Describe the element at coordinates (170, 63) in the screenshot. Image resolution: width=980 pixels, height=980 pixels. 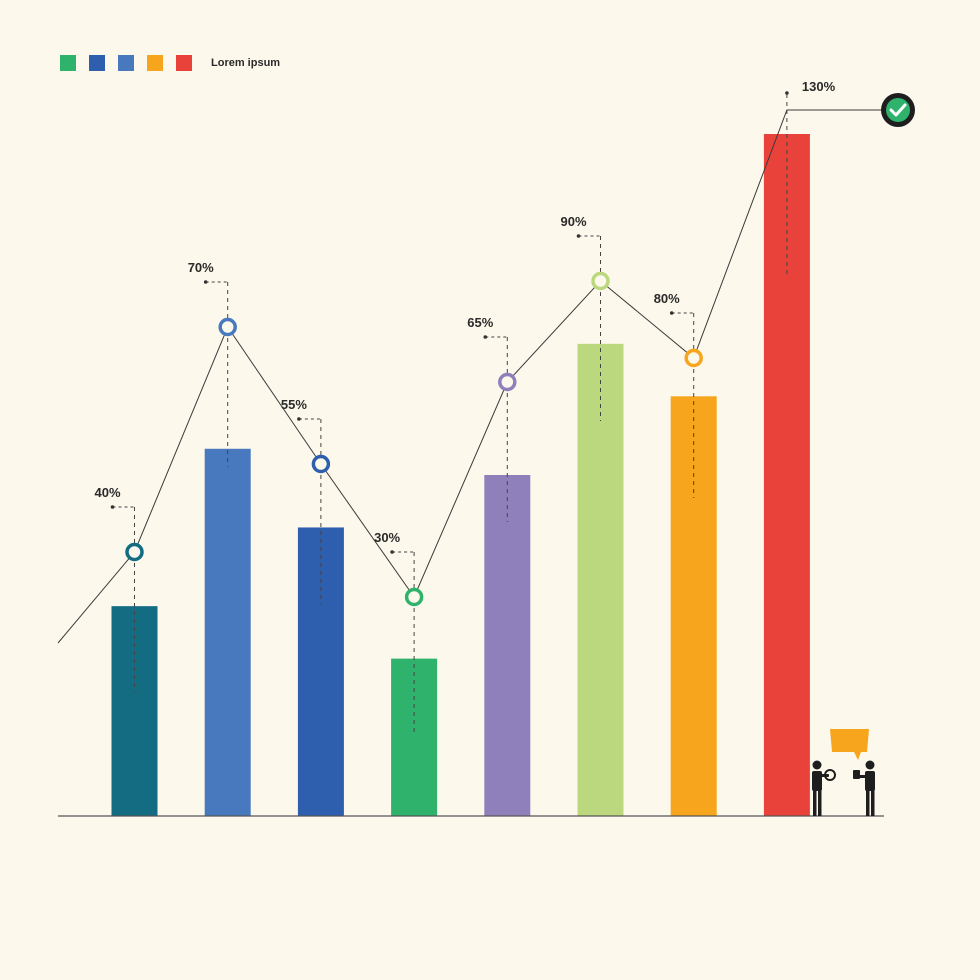
I see `legend: Lorem ipsum` at that location.